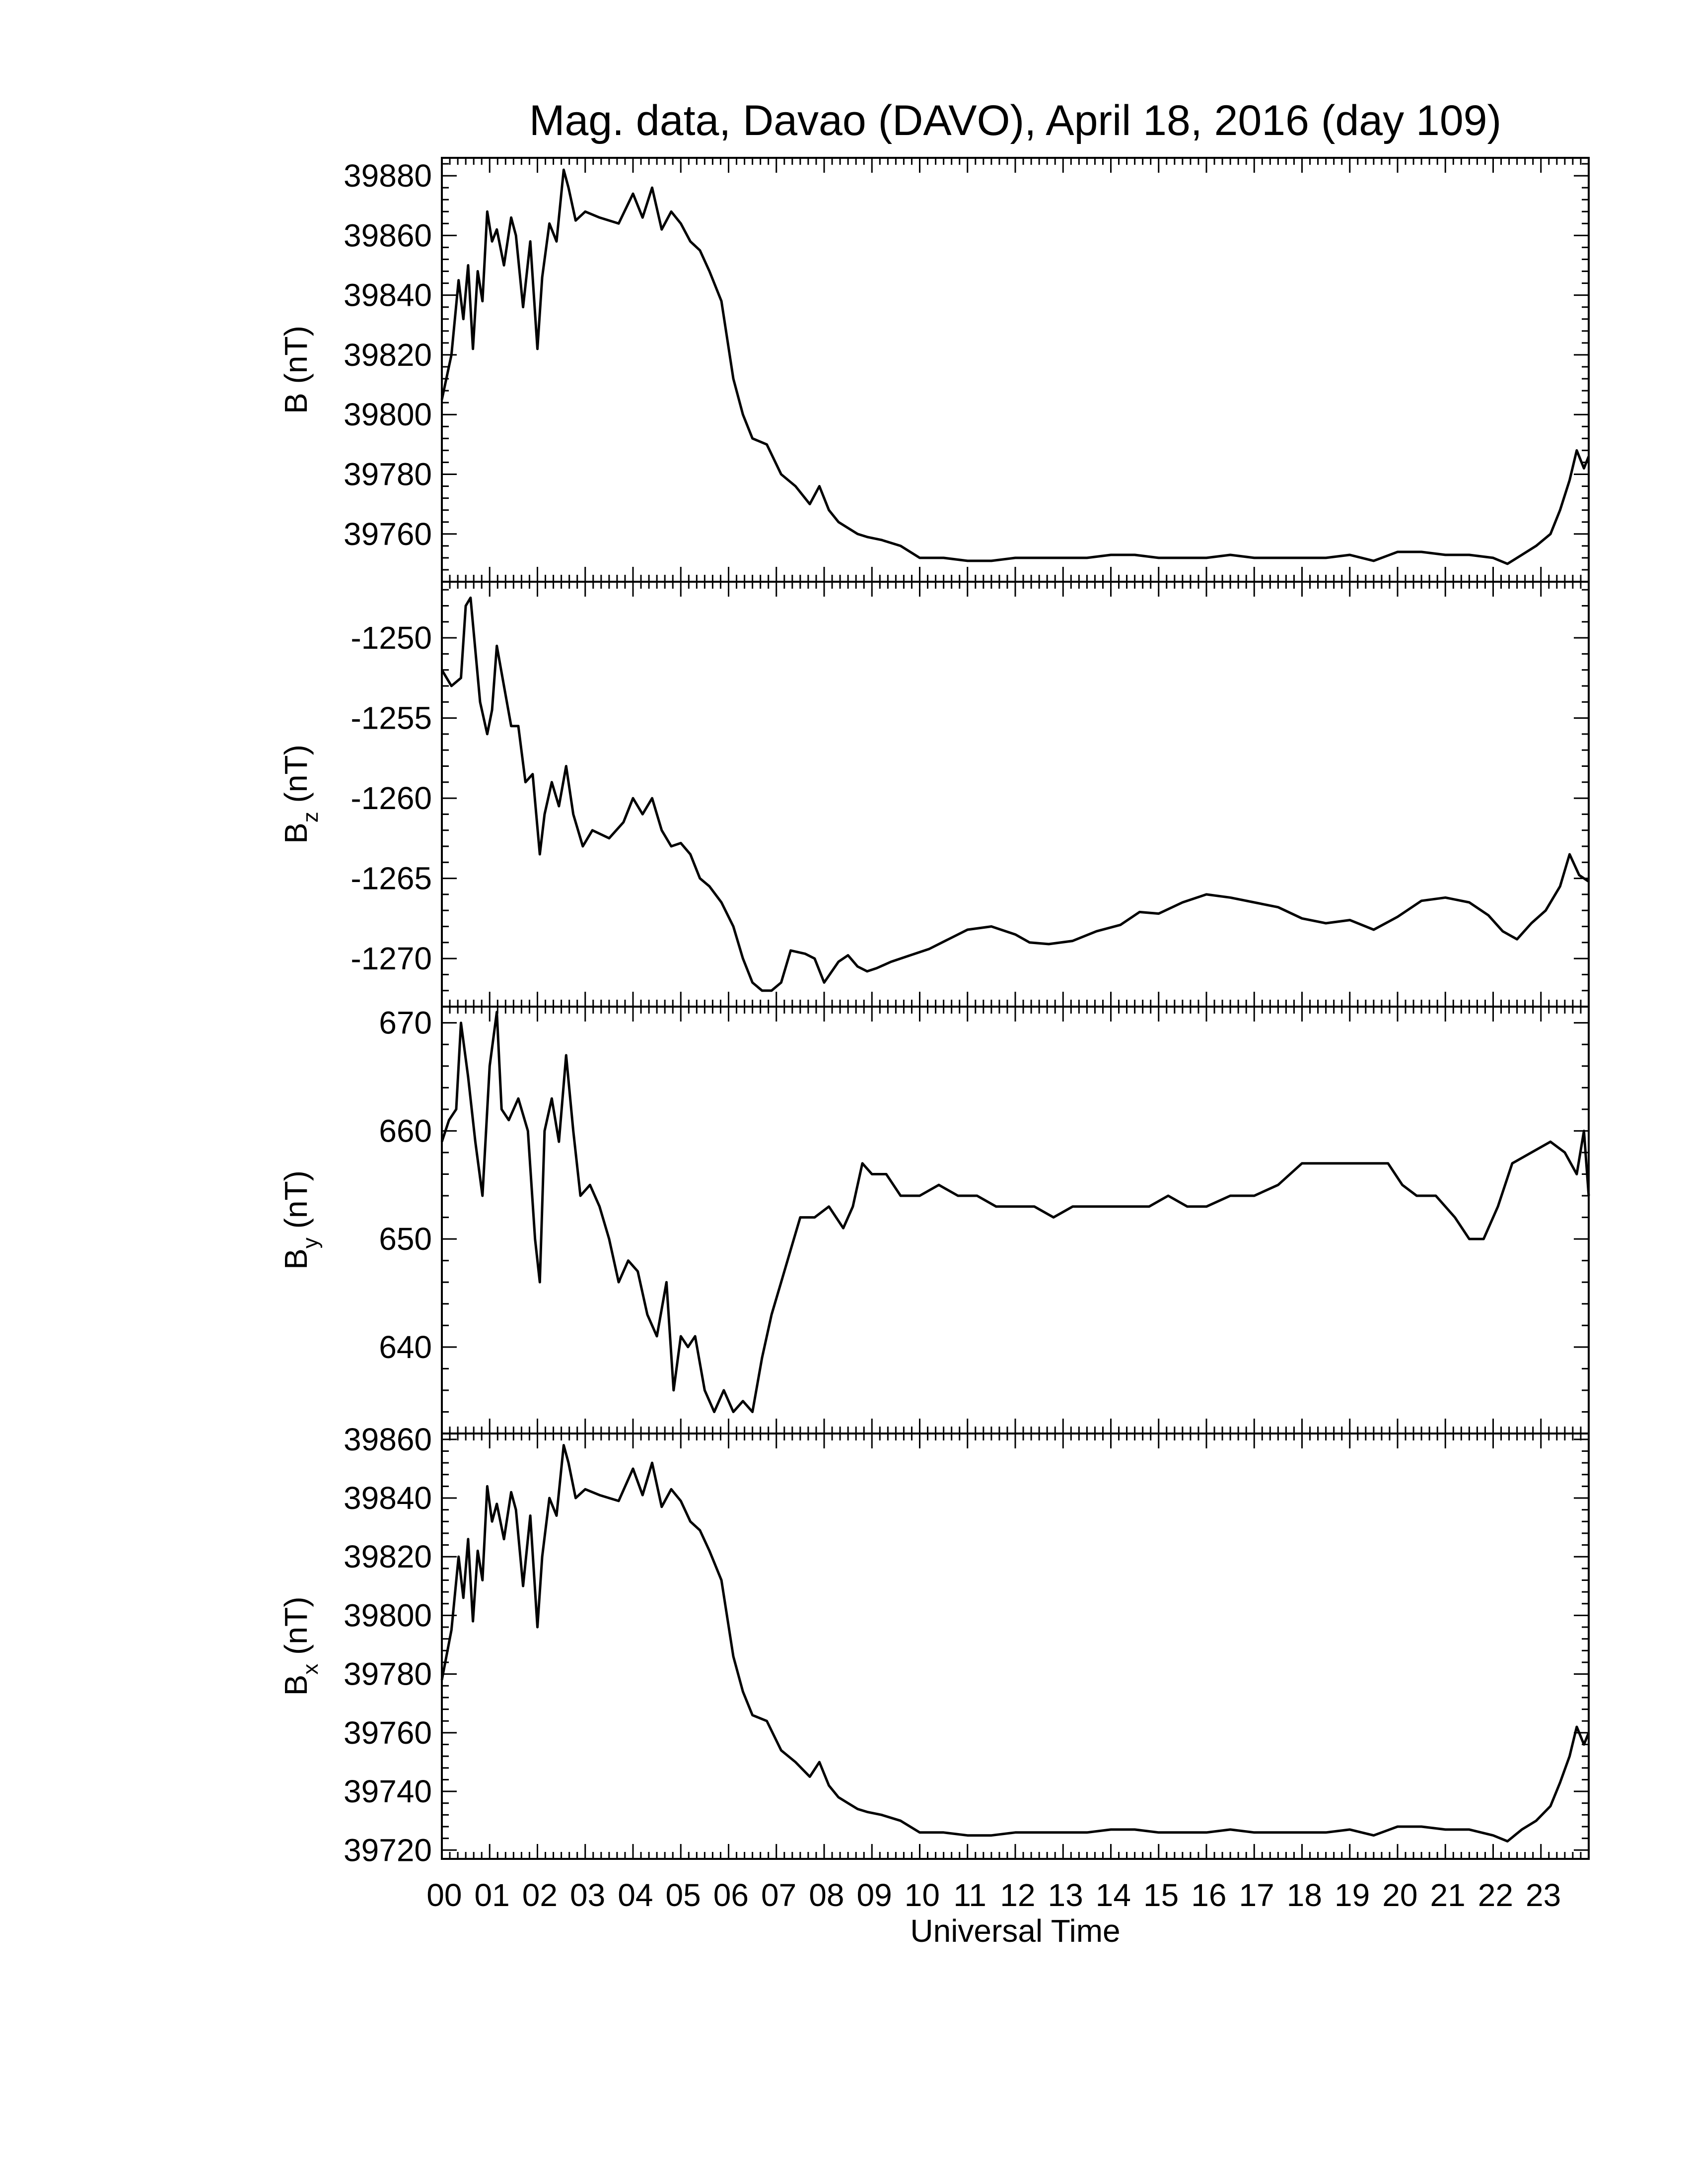 Image resolution: width=1688 pixels, height=2184 pixels. What do you see at coordinates (1495, 1895) in the screenshot?
I see `x-tick-label: 22` at bounding box center [1495, 1895].